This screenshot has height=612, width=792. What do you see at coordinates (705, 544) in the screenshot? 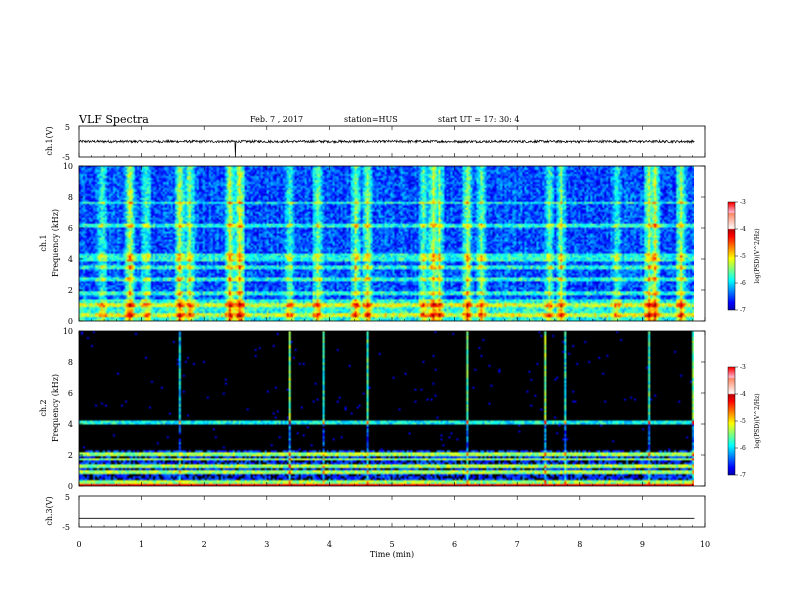
I see `time-tick-label: 10` at bounding box center [705, 544].